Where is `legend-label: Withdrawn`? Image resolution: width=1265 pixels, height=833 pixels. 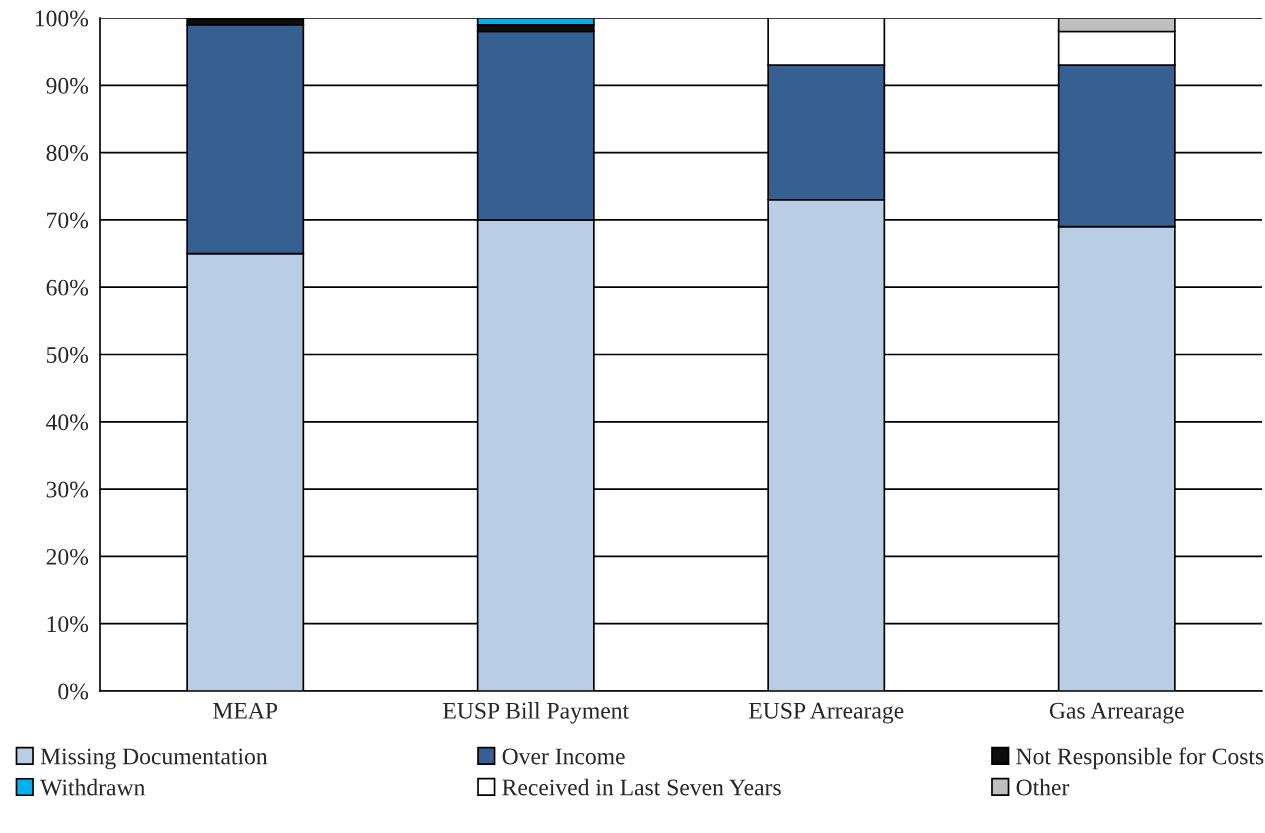 legend-label: Withdrawn is located at coordinates (93, 787).